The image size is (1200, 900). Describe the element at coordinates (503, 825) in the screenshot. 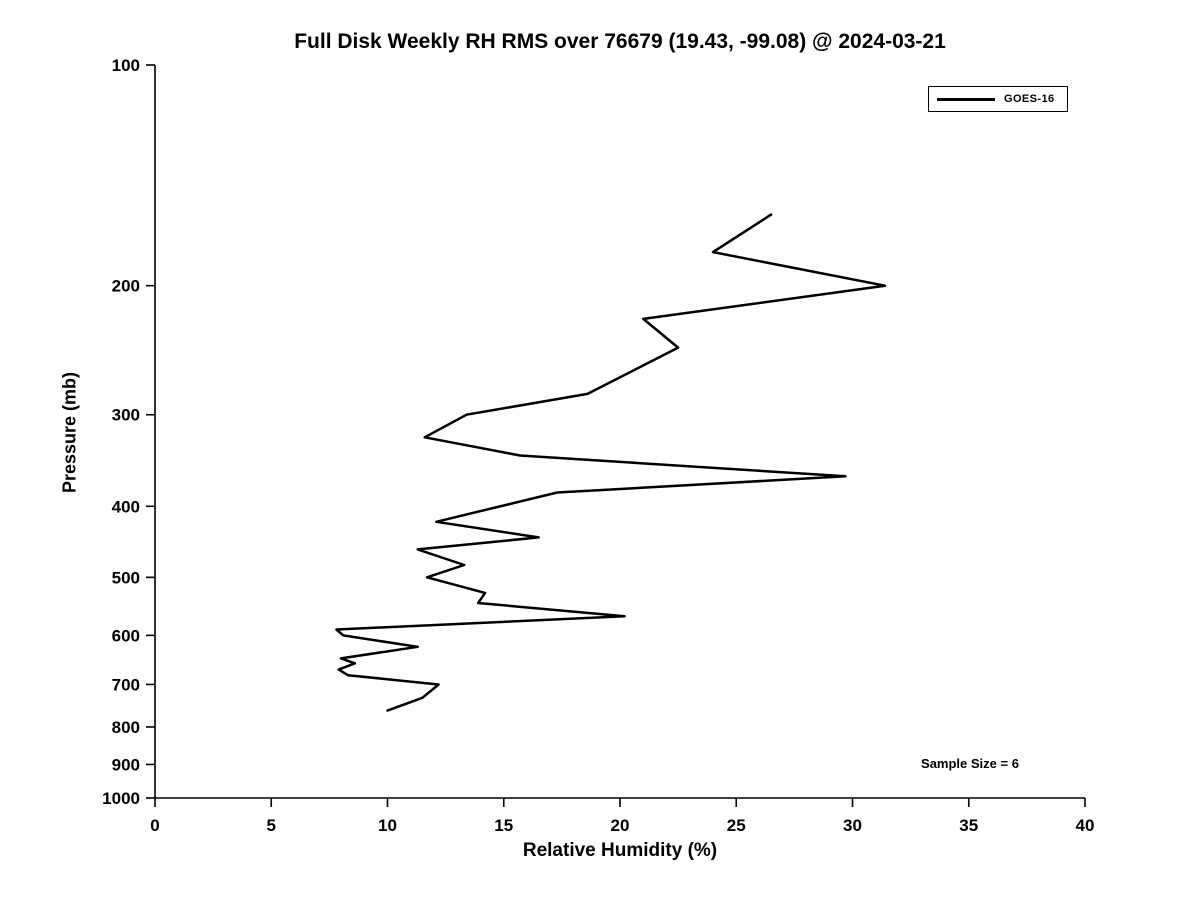

I see `x-tick-label: 15` at that location.